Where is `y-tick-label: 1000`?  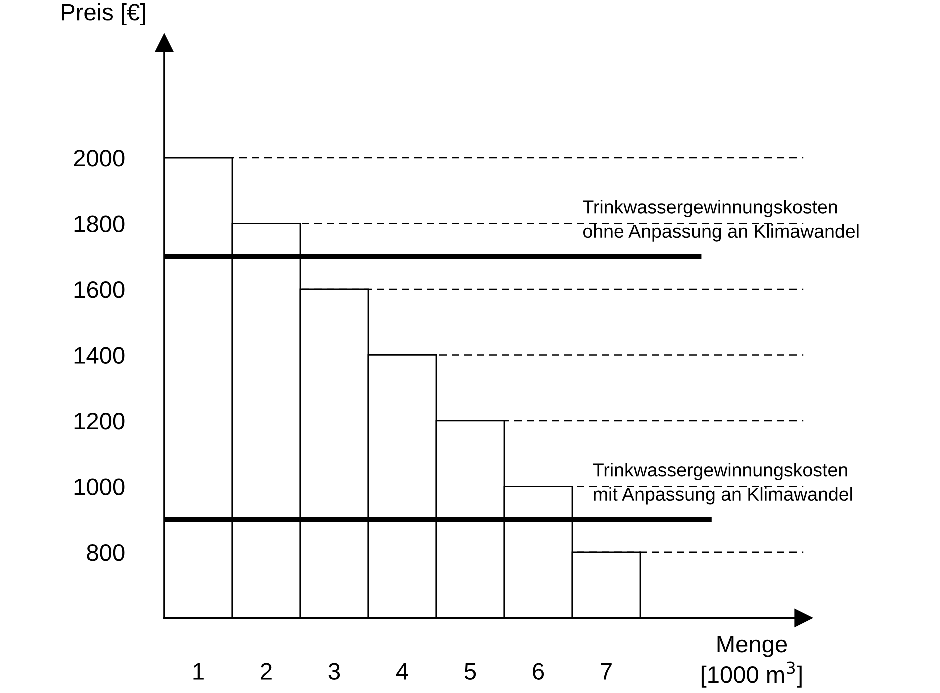 y-tick-label: 1000 is located at coordinates (99, 487).